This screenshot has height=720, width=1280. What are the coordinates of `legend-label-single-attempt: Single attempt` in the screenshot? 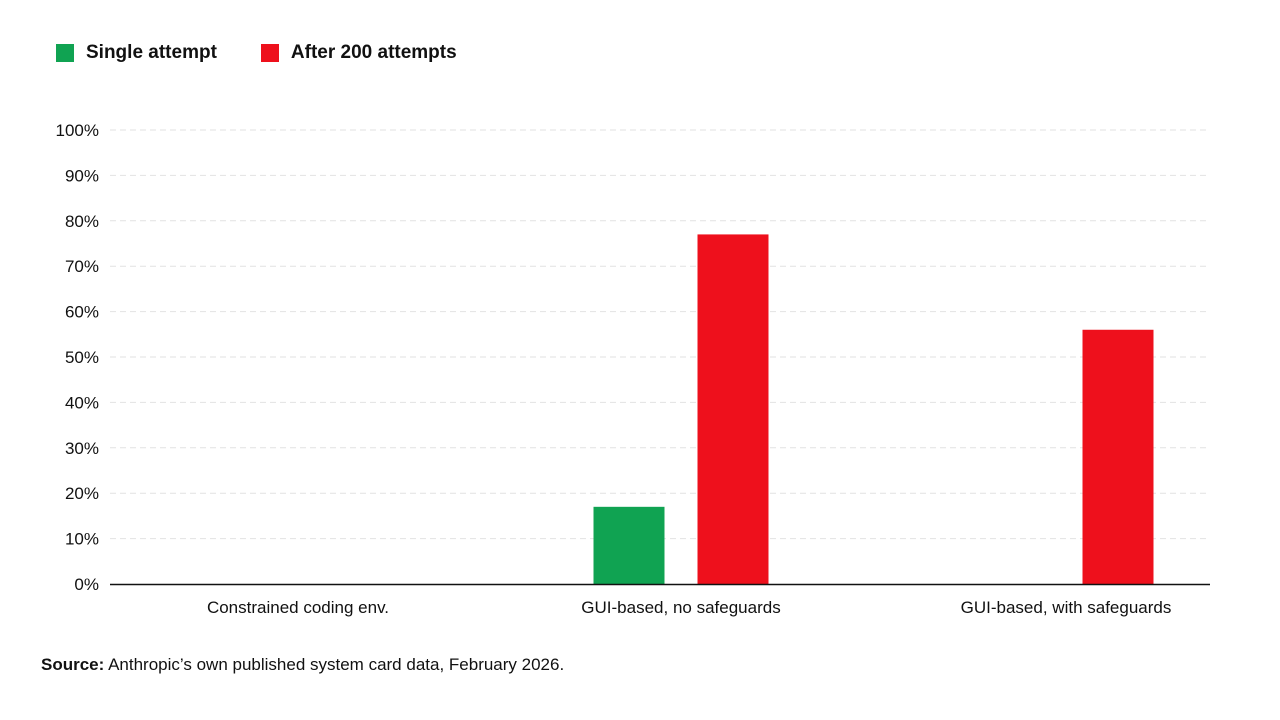 It's located at (151, 52).